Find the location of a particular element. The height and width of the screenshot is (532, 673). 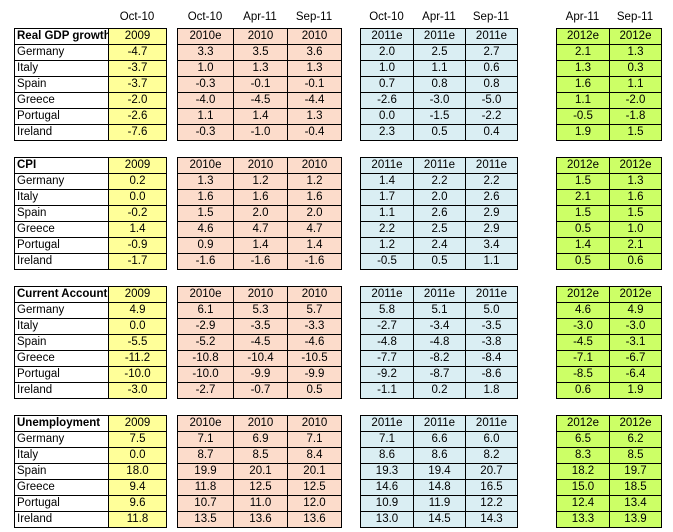

table-row: 1.1 2.6 2.9 is located at coordinates (439, 213).